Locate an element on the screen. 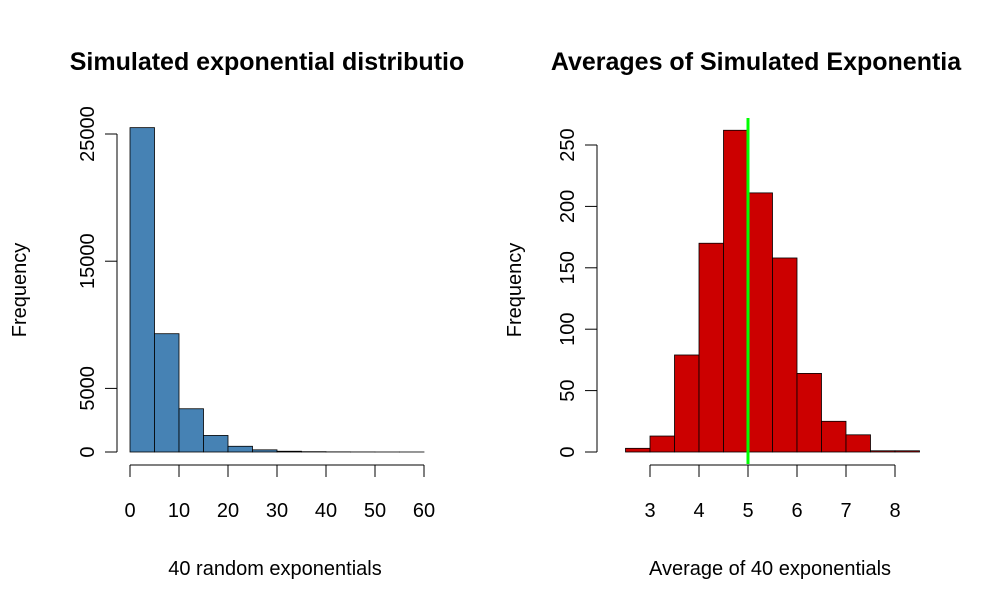 The width and height of the screenshot is (991, 612). right-y-axis-label: Frequency is located at coordinates (515, 290).